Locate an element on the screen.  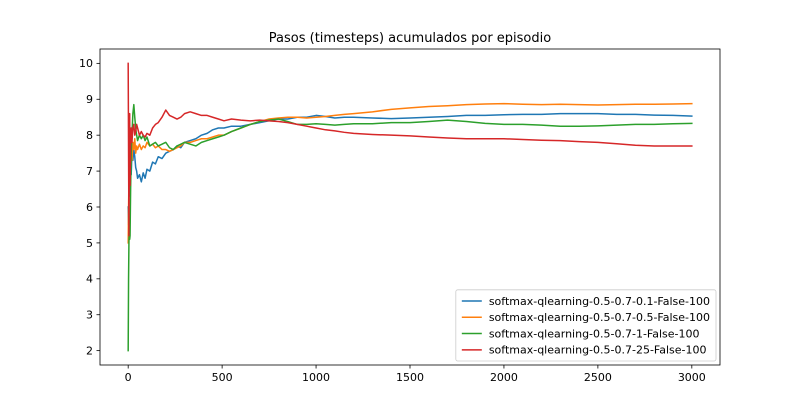
legend-label-2: softmax-qlearning-0.5-0.7-0.5-False-100 is located at coordinates (599, 317).